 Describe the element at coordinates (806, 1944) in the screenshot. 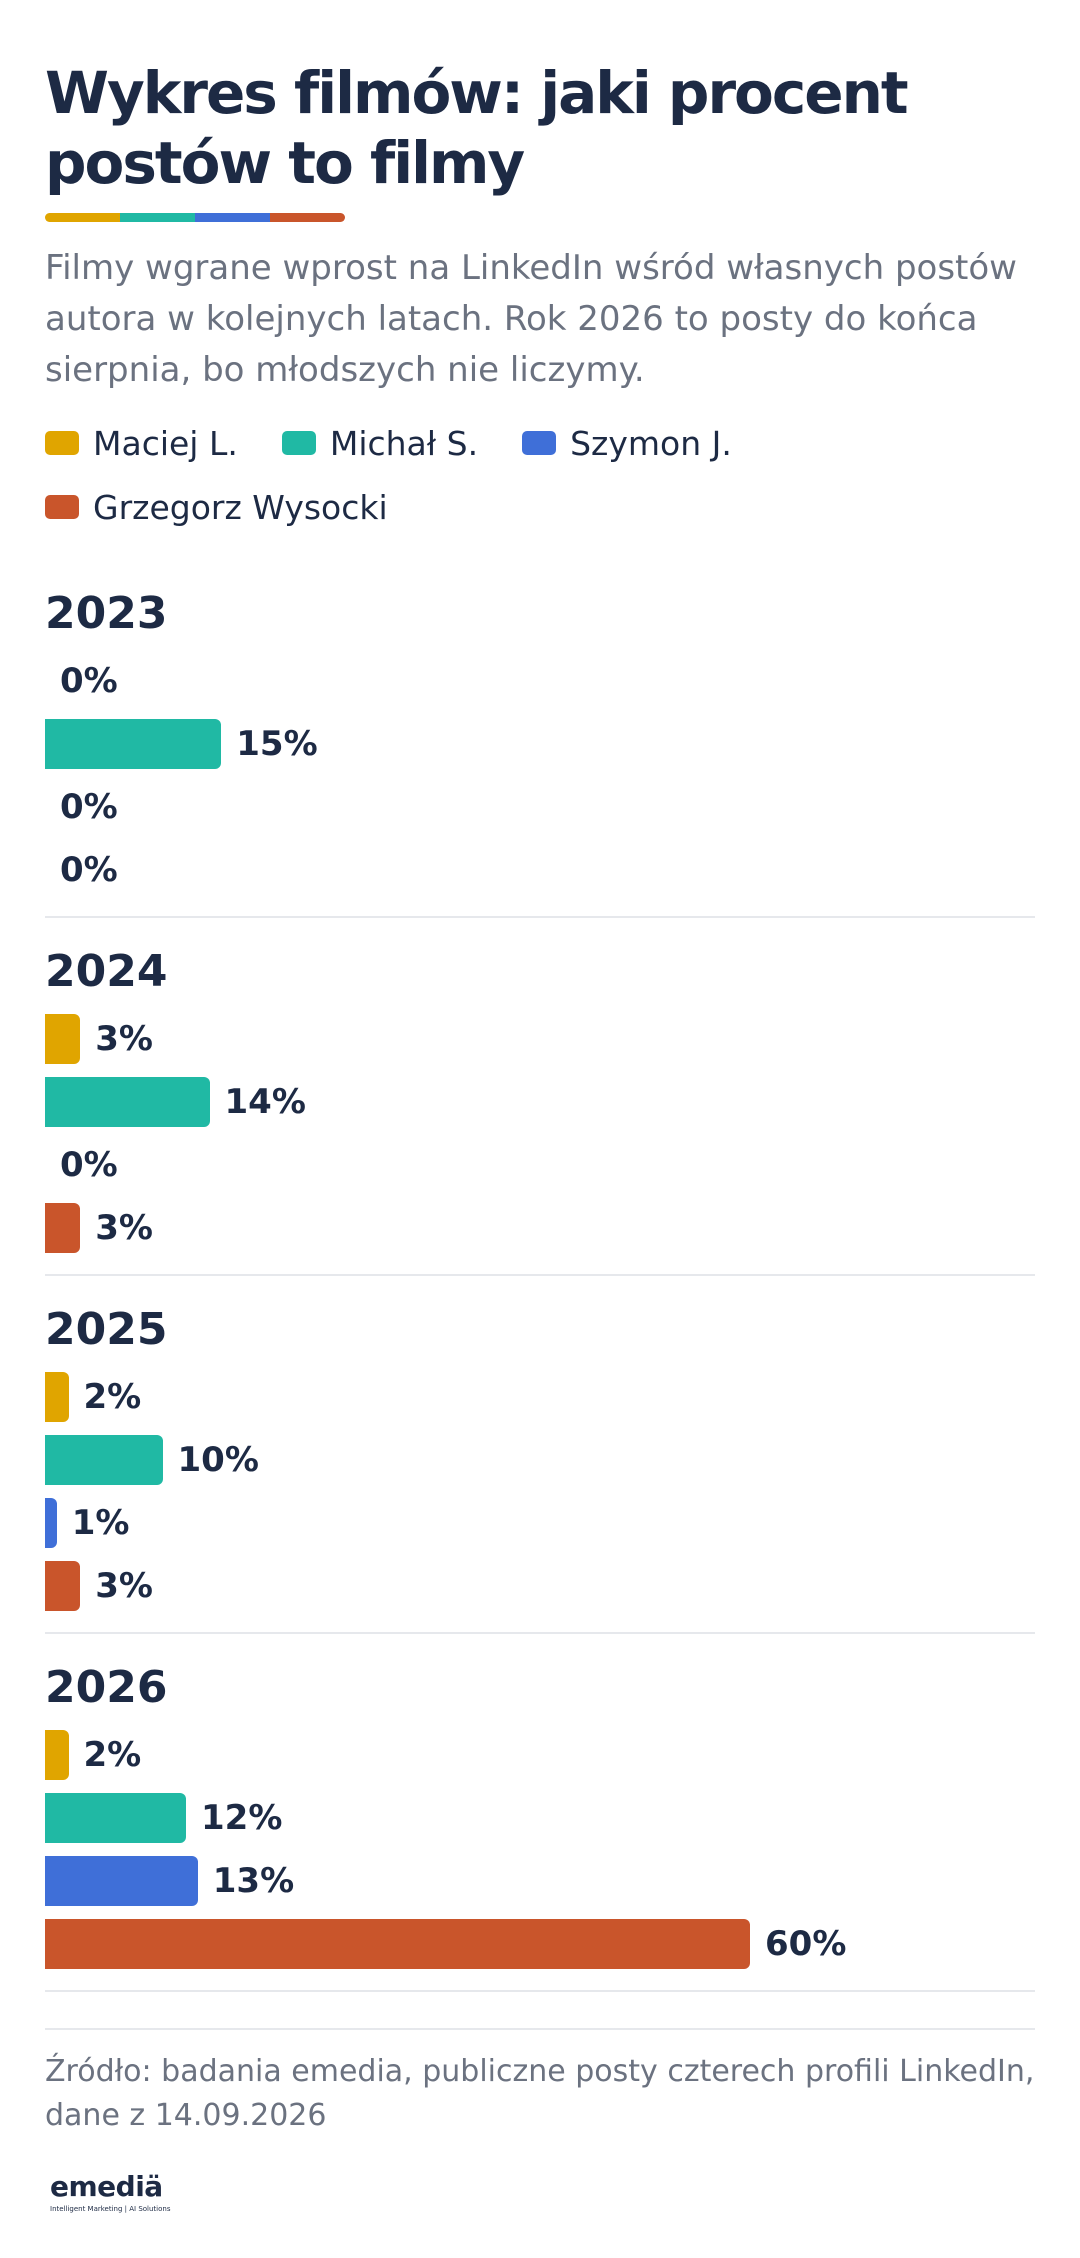

I see `value-label-2026-4: 60%` at that location.